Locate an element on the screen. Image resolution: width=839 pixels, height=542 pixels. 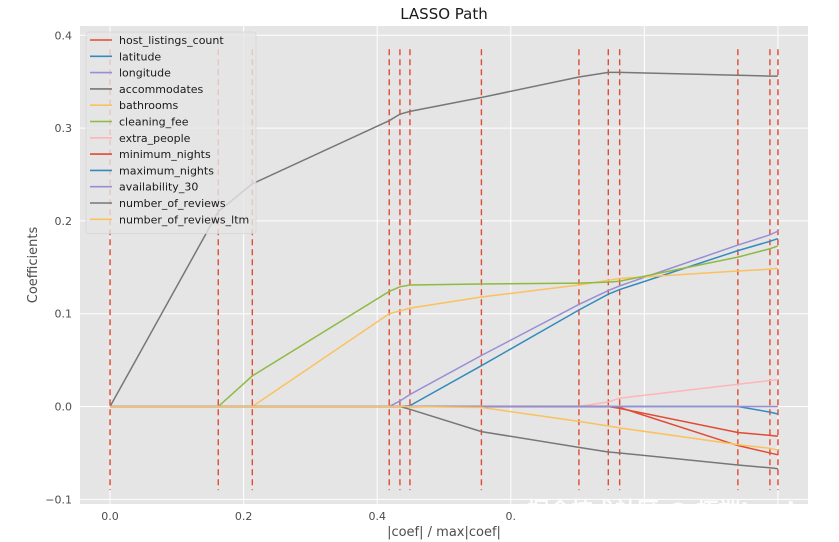
legend-label: maximum_nights is located at coordinates (166, 170).